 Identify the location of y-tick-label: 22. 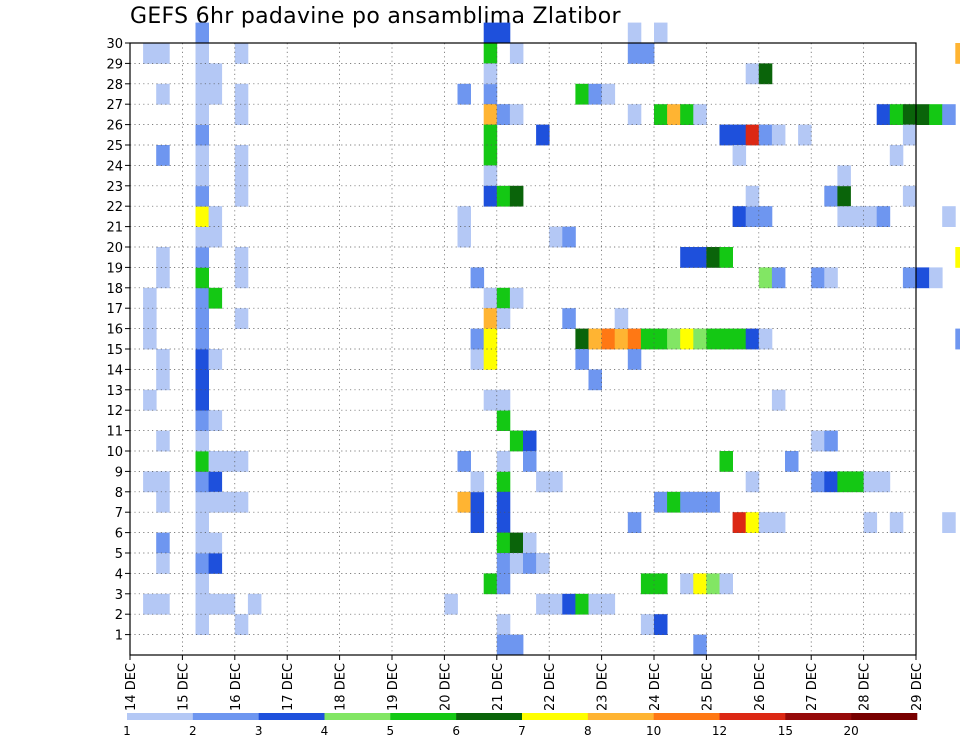
(114, 207).